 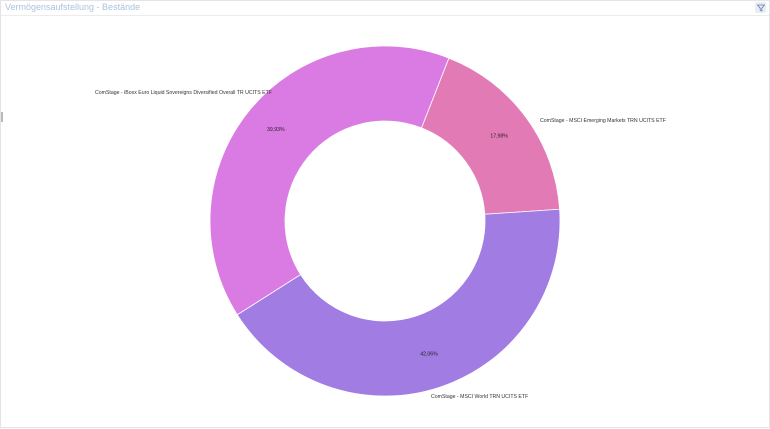 I want to click on category-label: ComStage - MSCI World TRN UCITS ETF, so click(x=479, y=397).